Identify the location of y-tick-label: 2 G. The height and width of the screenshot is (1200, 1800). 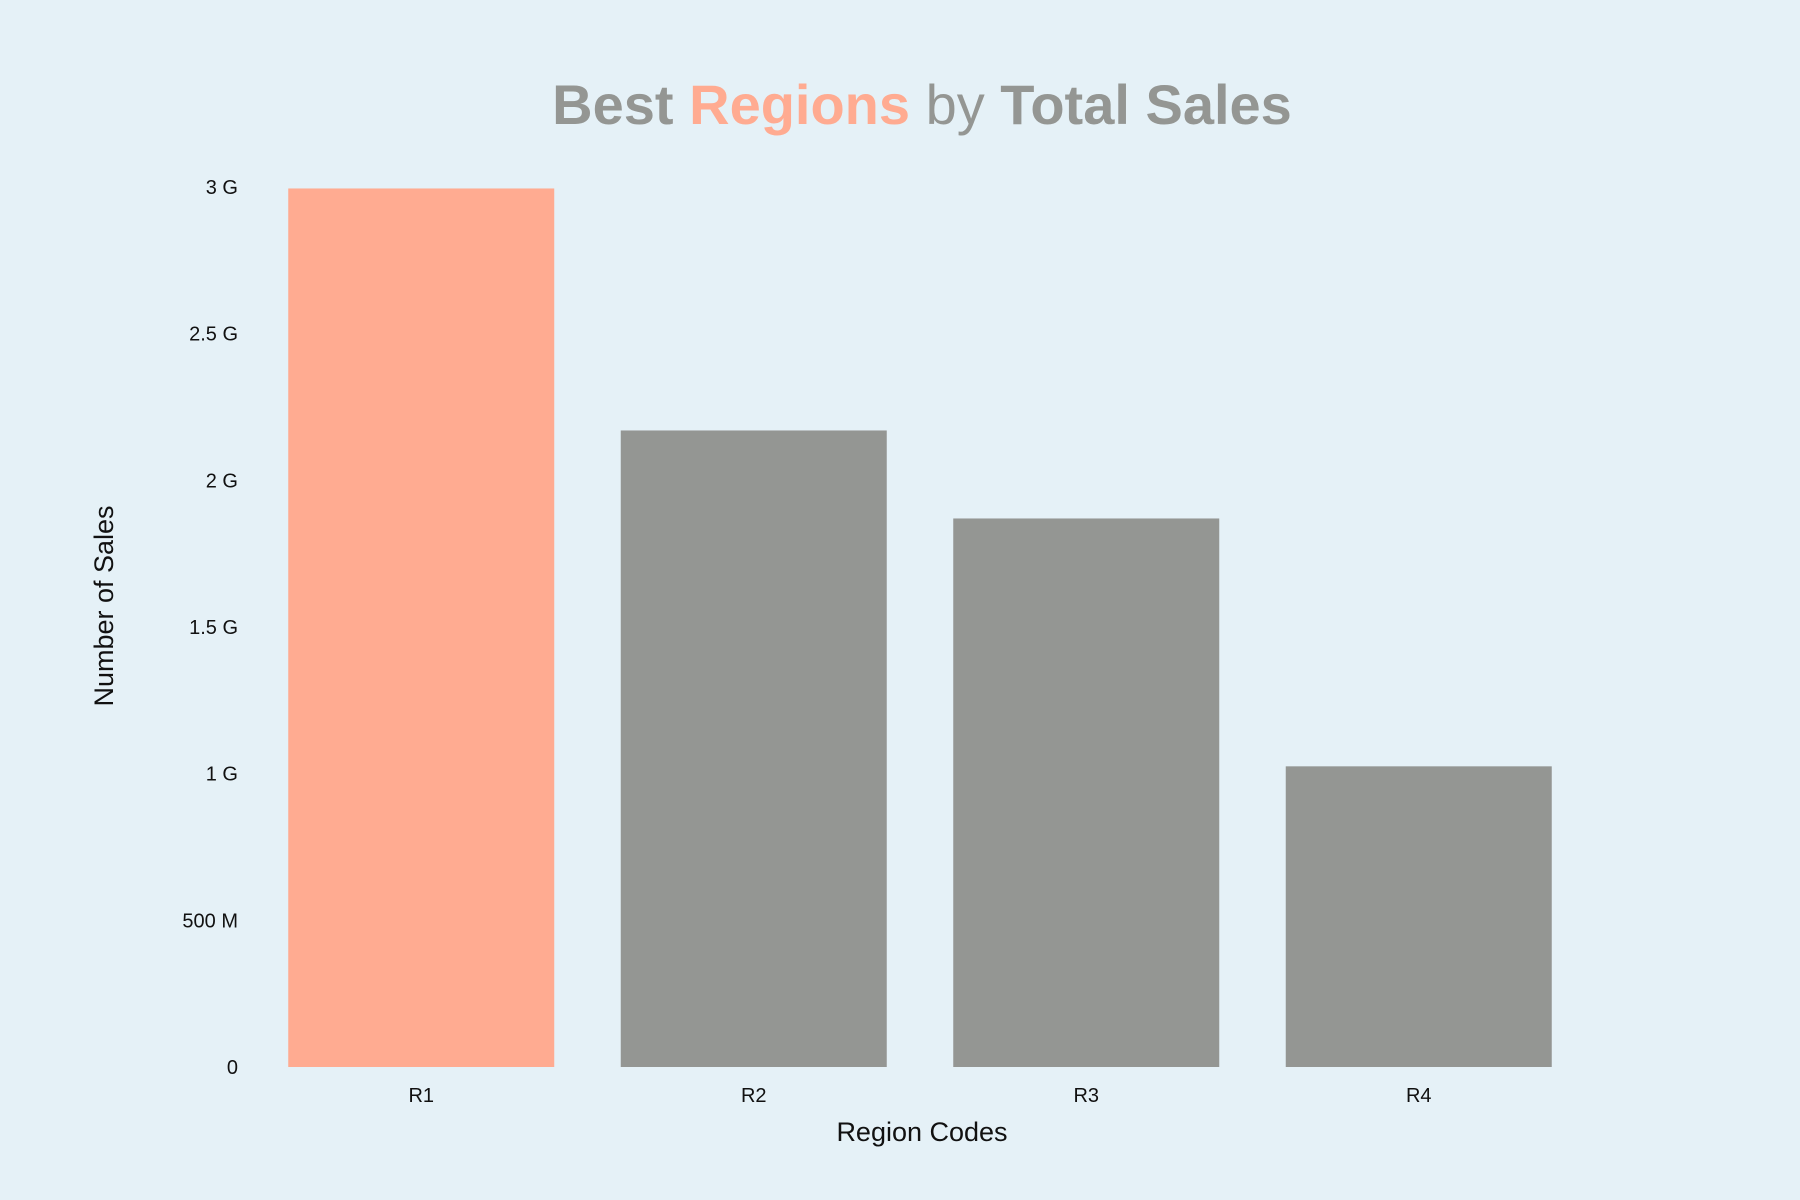
(222, 481).